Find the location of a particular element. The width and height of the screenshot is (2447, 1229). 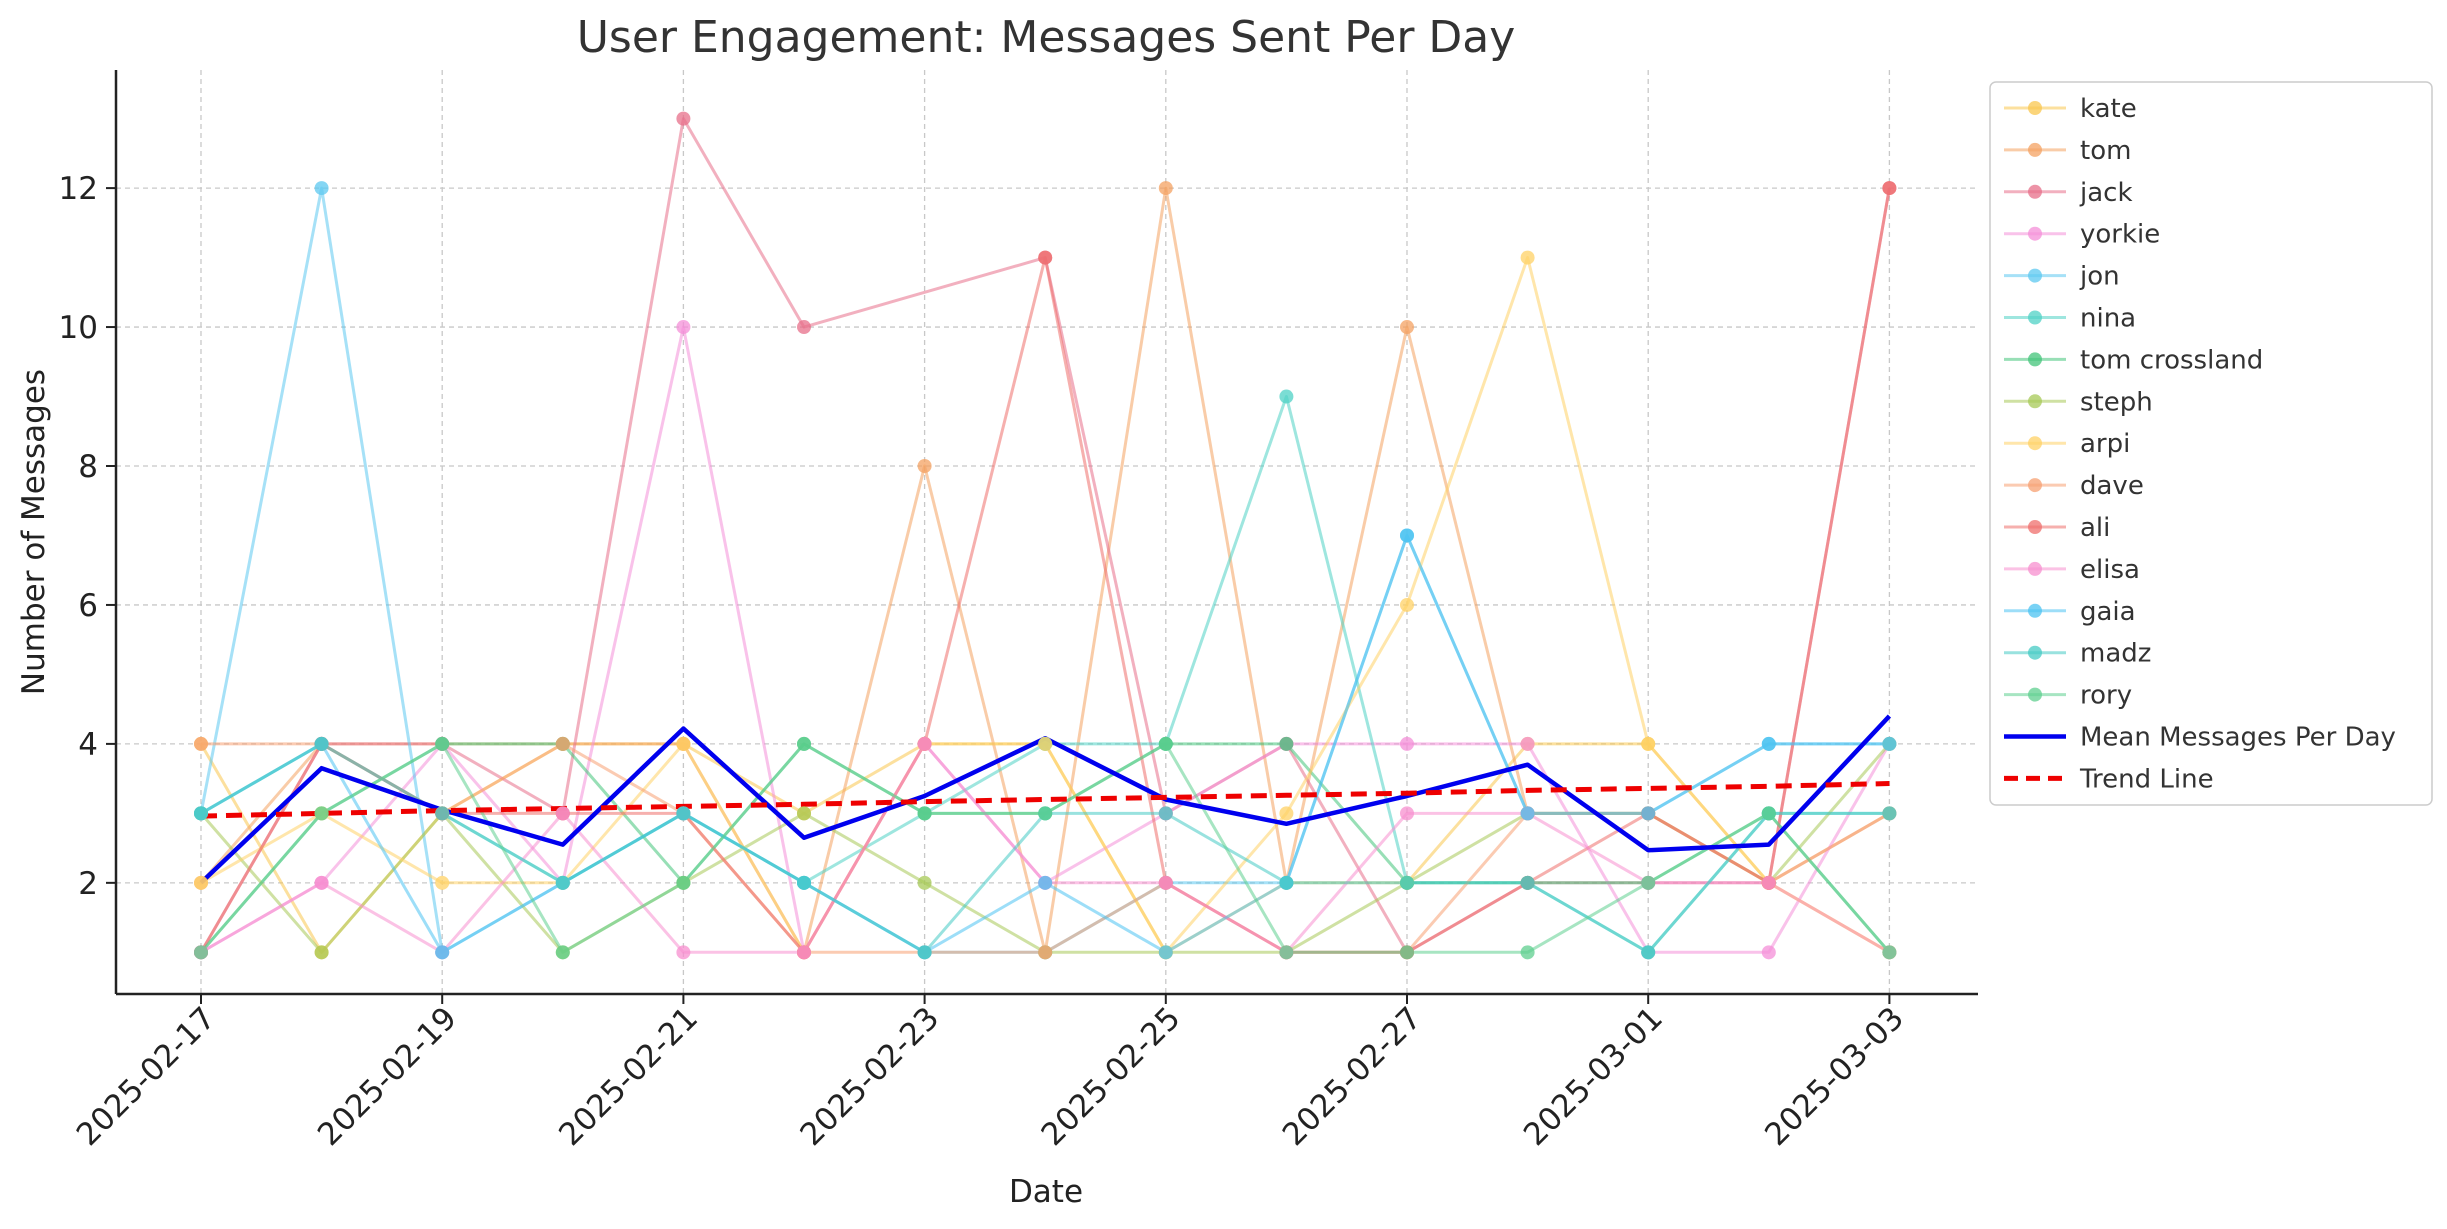

legend-label: elisa is located at coordinates (2110, 570).